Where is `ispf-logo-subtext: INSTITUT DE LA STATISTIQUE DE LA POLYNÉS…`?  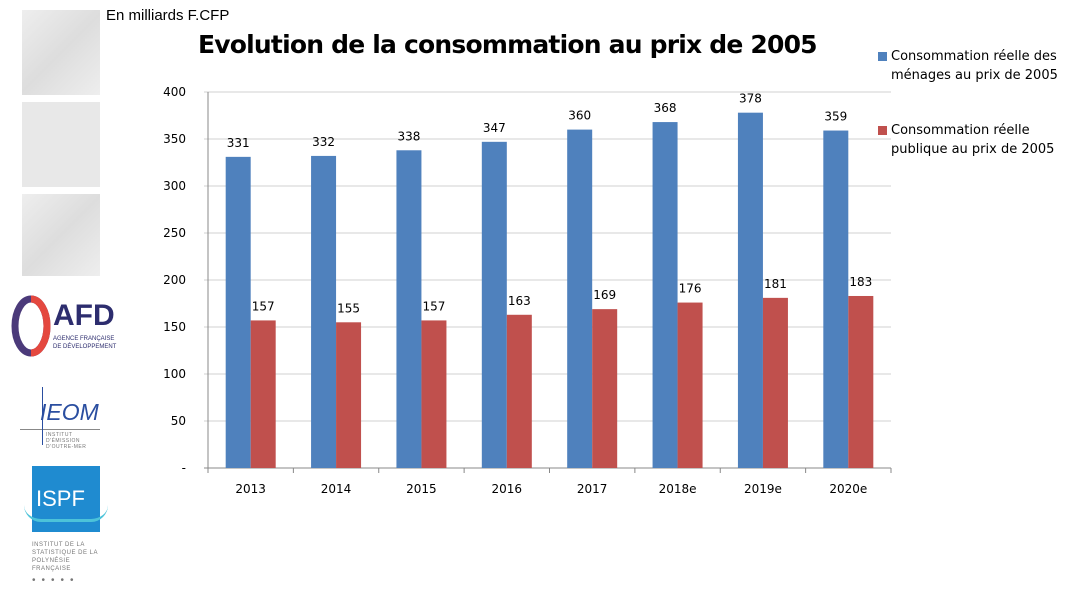 ispf-logo-subtext: INSTITUT DE LA STATISTIQUE DE LA POLYNÉS… is located at coordinates (65, 557).